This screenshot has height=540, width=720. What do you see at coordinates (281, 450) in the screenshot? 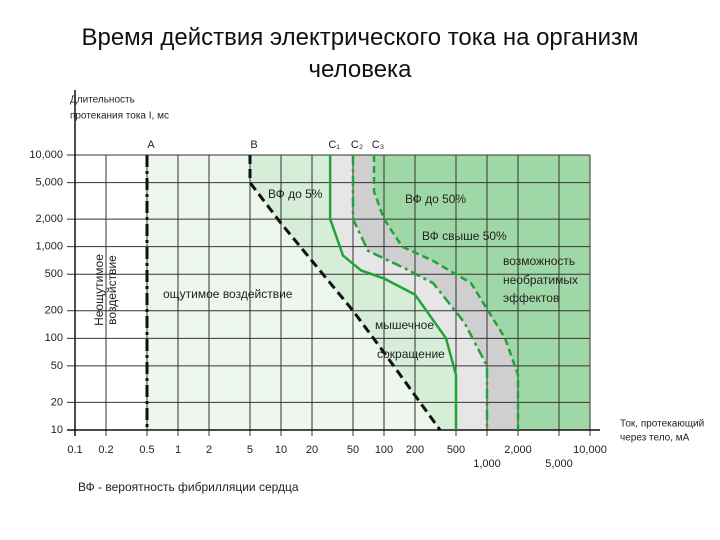
I see `x-tick-label: 10` at bounding box center [281, 450].